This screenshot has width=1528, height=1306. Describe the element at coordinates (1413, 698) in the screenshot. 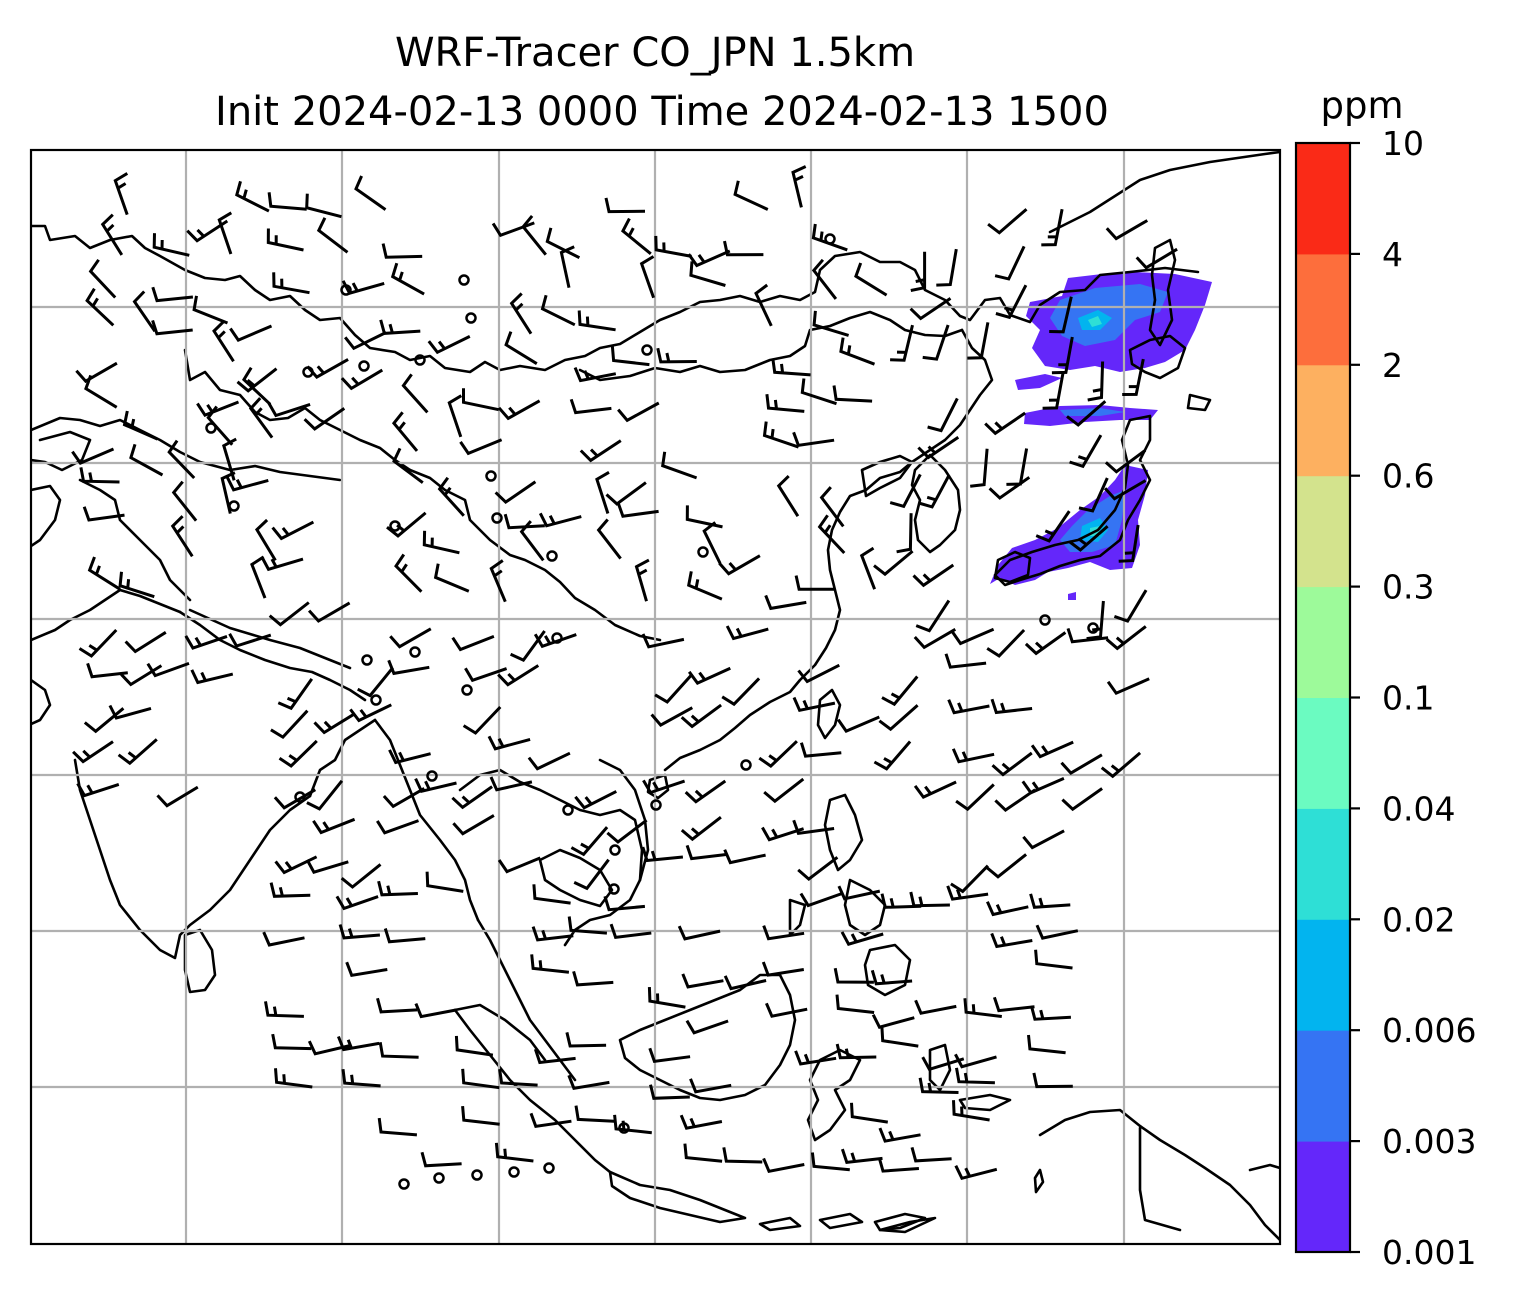

I see `colorbar-ticks: 0.001 0.003 0.006 0.02 0.04 0.1 0.3 0.6 2 4 10` at that location.